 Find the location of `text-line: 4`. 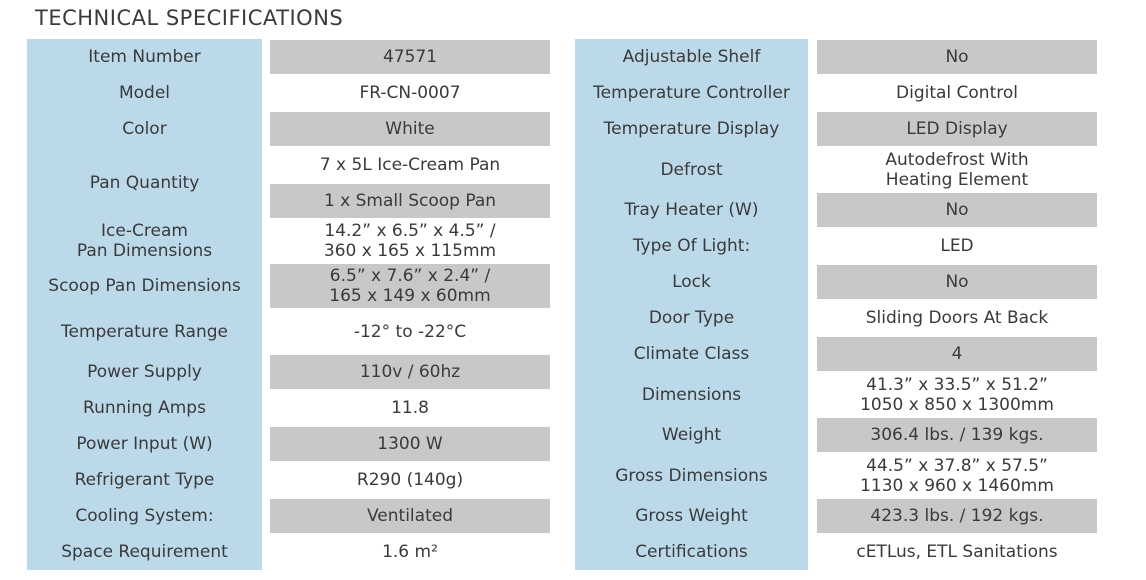

text-line: 4 is located at coordinates (957, 354).